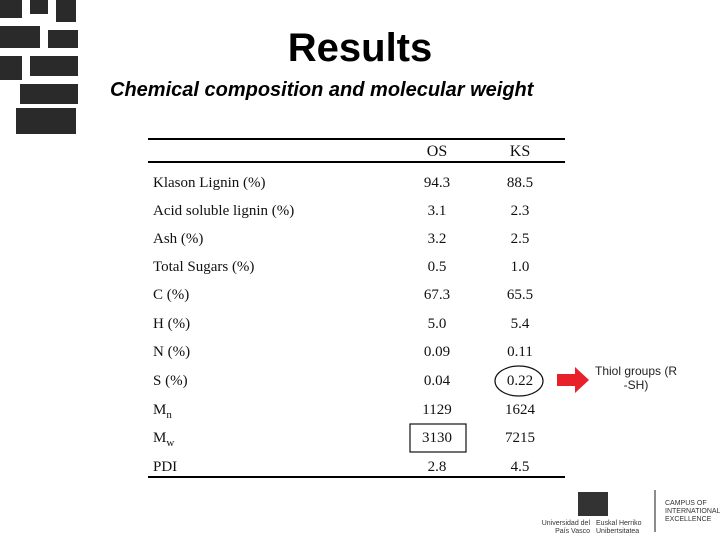  I want to click on table-cell: 3130, so click(437, 438).